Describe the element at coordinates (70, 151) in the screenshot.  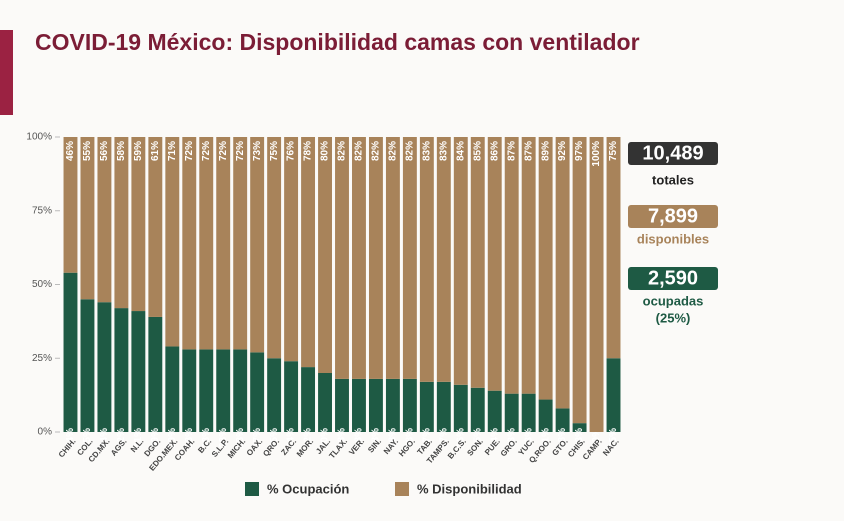
I see `value-label: 46%` at that location.